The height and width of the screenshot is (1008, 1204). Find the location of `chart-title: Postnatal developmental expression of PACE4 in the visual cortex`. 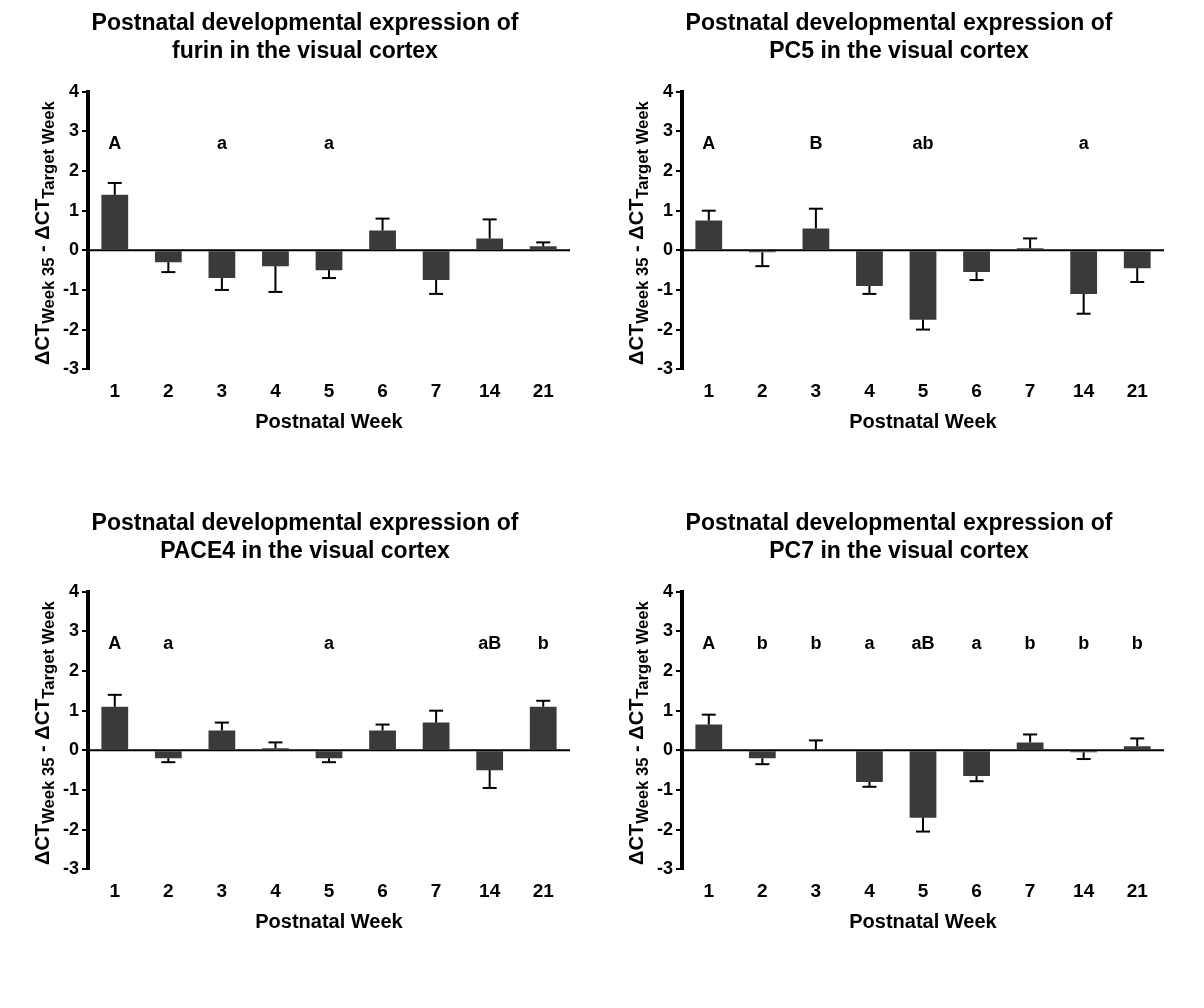

chart-title: Postnatal developmental expression of PACE4 in the visual cortex is located at coordinates (305, 536).